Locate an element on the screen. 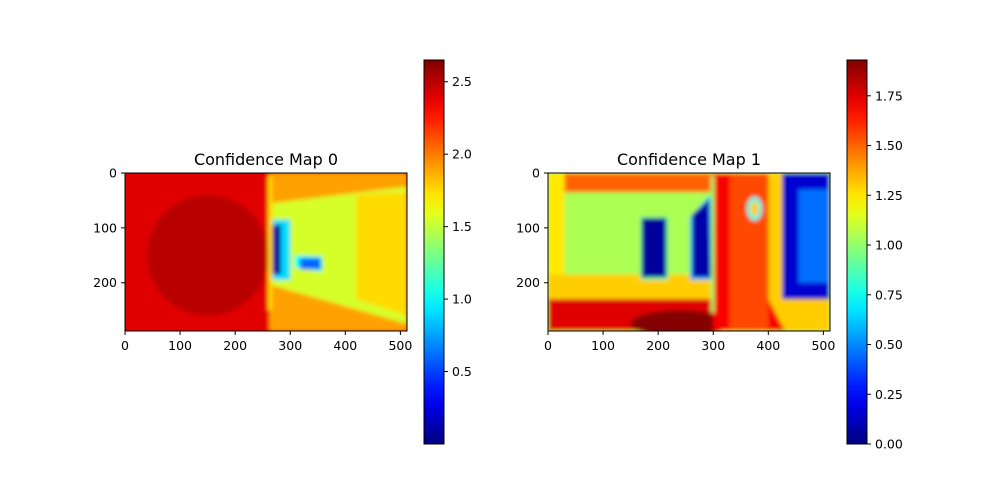  colorbar-tick-label: 0.50 is located at coordinates (889, 344).